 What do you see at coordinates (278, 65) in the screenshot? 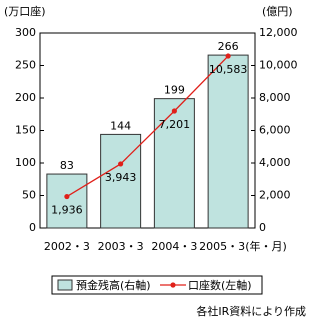
I see `y2-tick-label: 10,000` at bounding box center [278, 65].